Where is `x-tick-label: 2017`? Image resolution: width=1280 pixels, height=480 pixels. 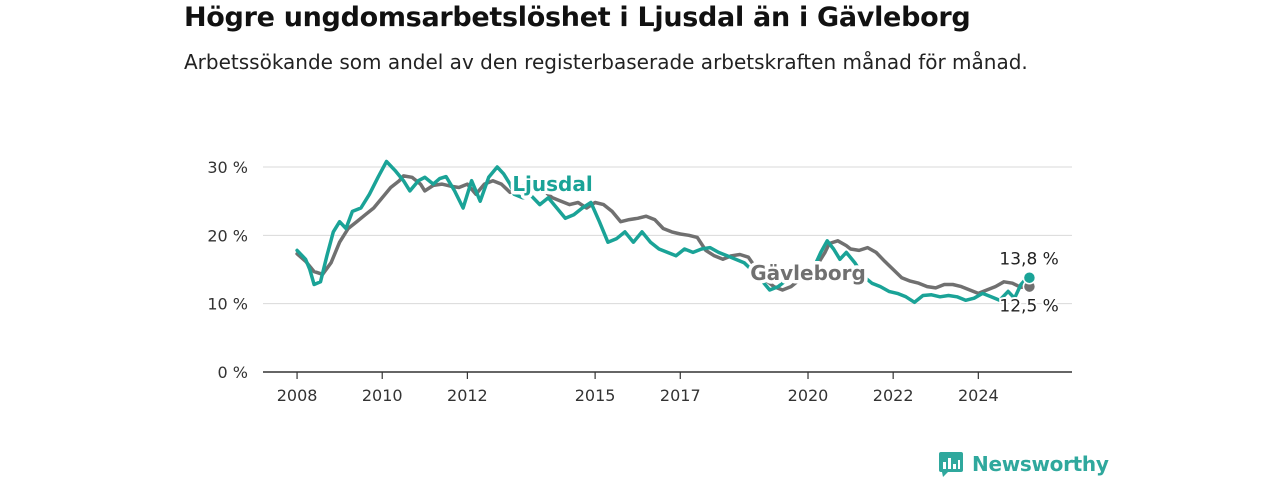 x-tick-label: 2017 is located at coordinates (680, 395).